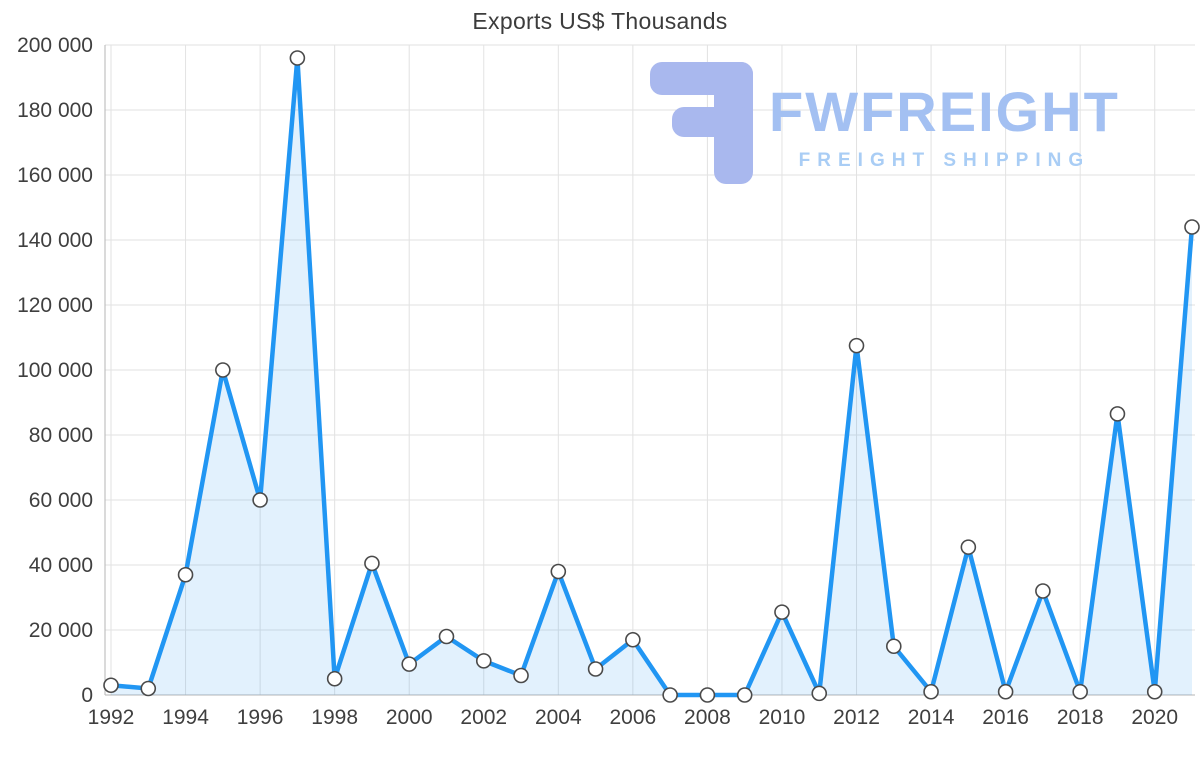 This screenshot has height=763, width=1200. Describe the element at coordinates (61, 435) in the screenshot. I see `y-tick-label: 80 000` at that location.